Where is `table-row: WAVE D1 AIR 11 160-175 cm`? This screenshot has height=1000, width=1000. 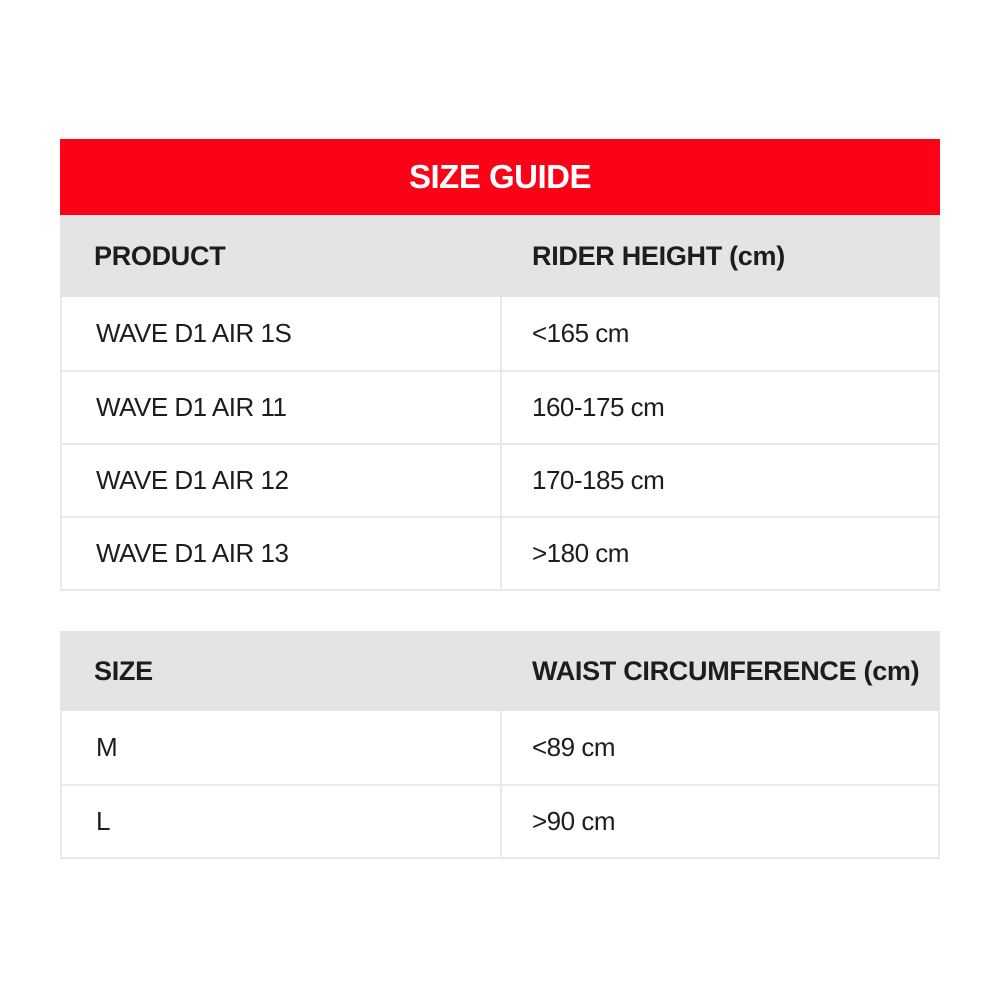
table-row: WAVE D1 AIR 11 160-175 cm is located at coordinates (500, 406).